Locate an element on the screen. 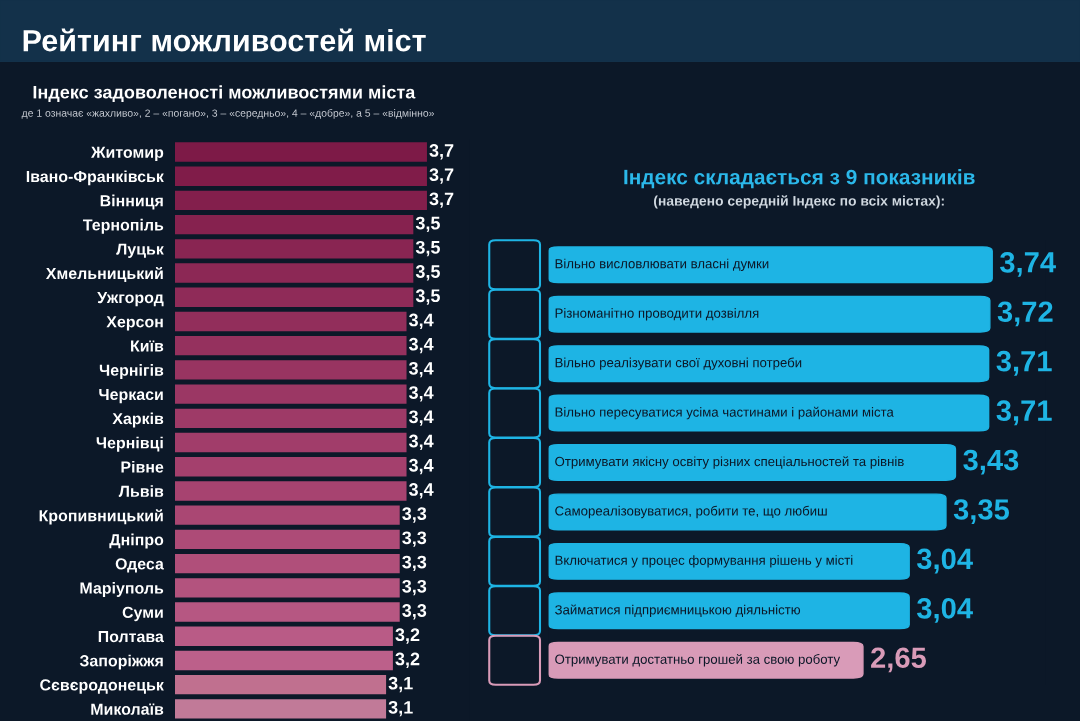 The width and height of the screenshot is (1080, 721). y-tick-label: Львів is located at coordinates (141, 491).